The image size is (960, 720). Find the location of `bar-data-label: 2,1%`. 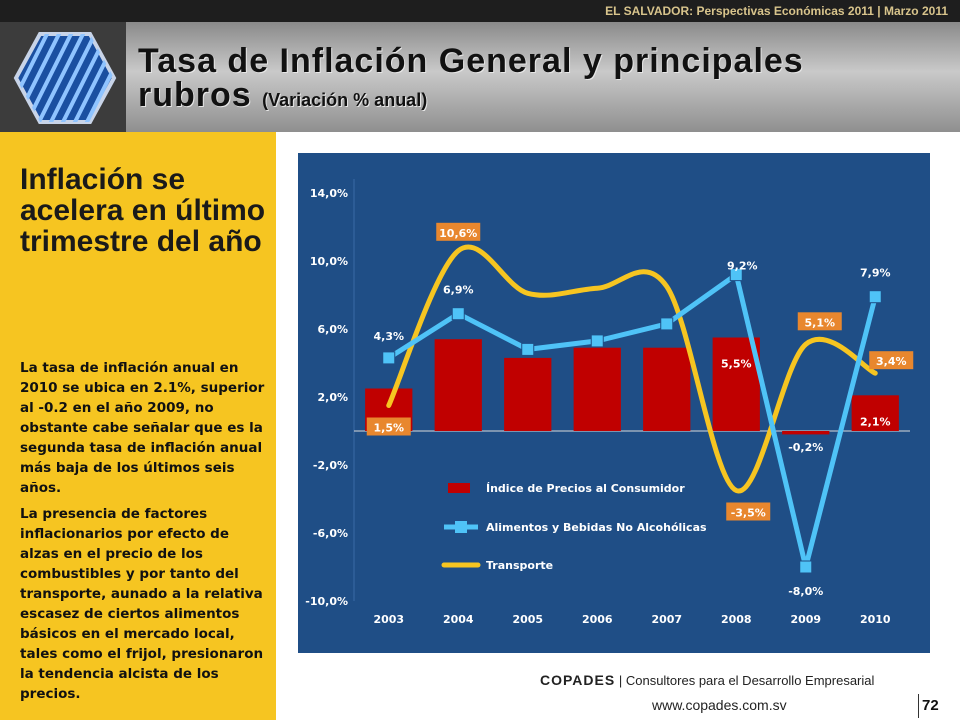

bar-data-label: 2,1% is located at coordinates (875, 421).